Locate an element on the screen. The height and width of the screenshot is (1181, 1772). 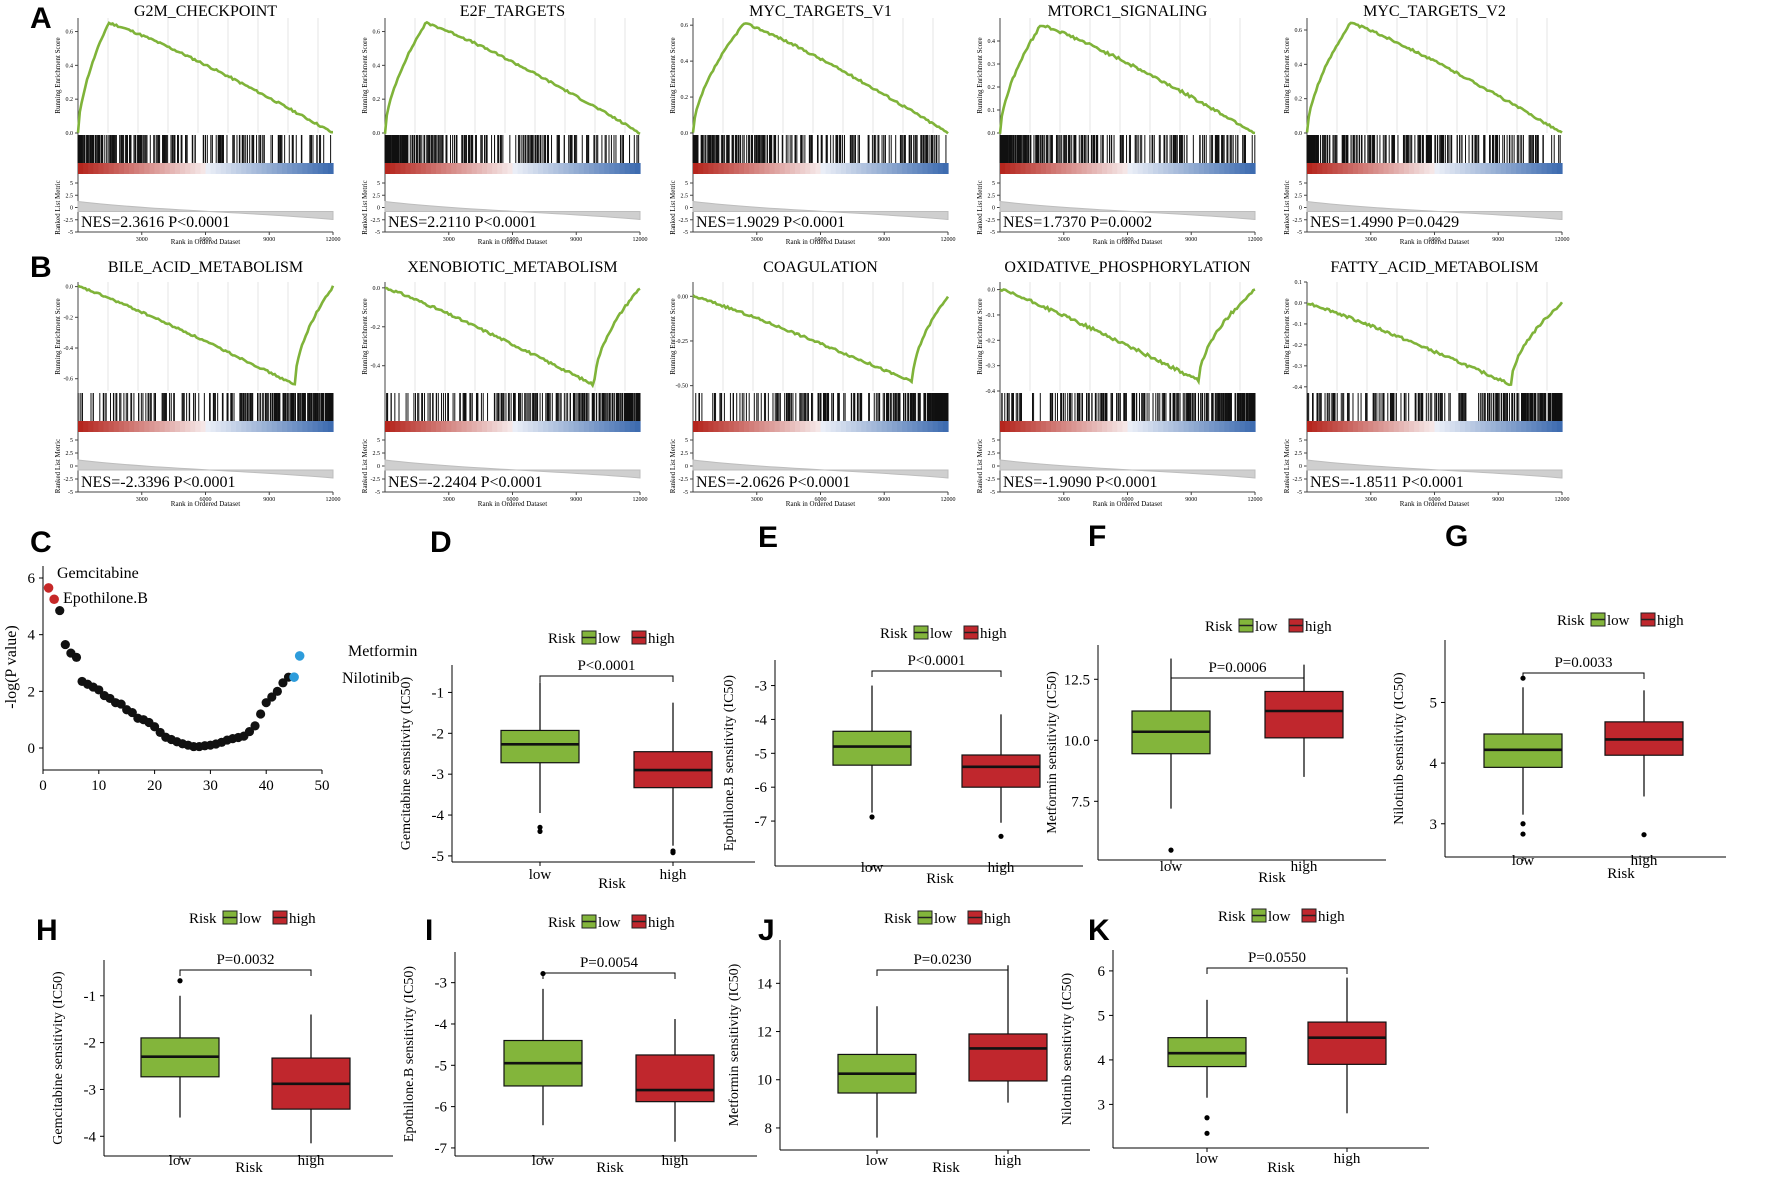
gsea-nes-annotation: NES=1.7370 P=0.0002 is located at coordinates (1077, 222).